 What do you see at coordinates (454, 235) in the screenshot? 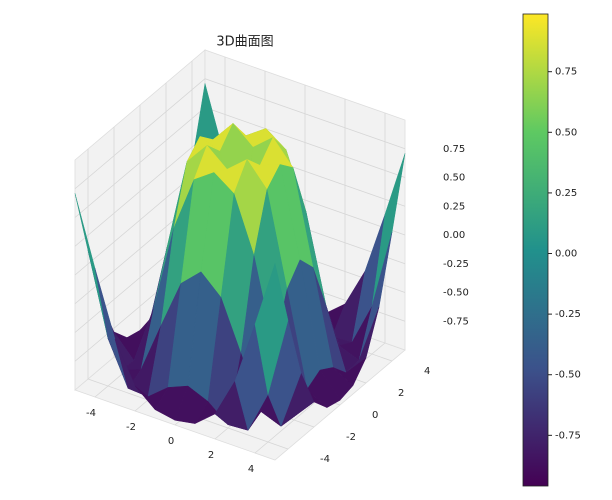
I see `z-tick-label: 0.00` at bounding box center [454, 235].